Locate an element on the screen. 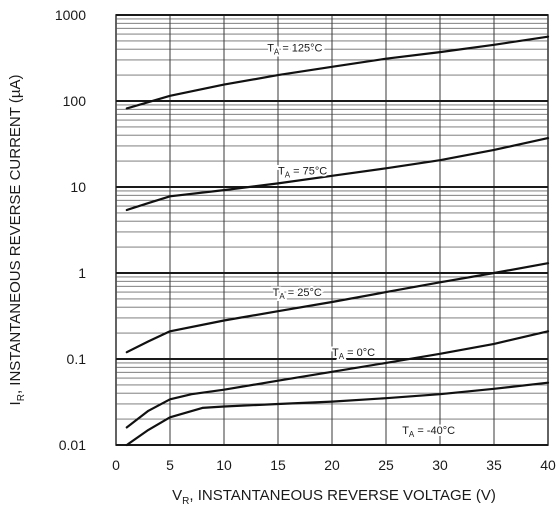 The height and width of the screenshot is (511, 560). x-tick-label: 30 is located at coordinates (440, 465).